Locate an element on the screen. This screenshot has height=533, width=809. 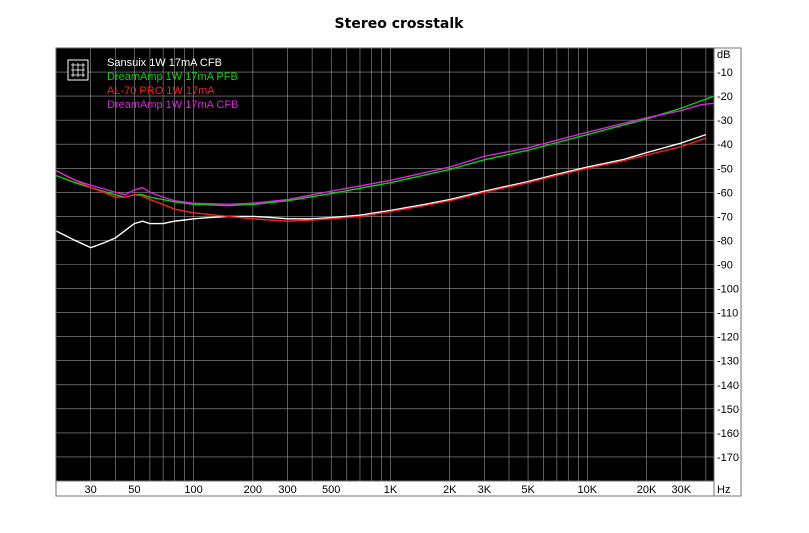
x-axis-panel is located at coordinates (385, 488).